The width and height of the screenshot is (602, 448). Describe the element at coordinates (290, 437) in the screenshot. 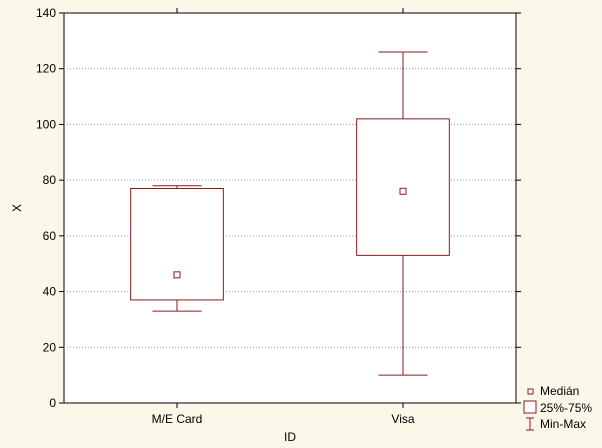

I see `x-axis-title: ID` at that location.